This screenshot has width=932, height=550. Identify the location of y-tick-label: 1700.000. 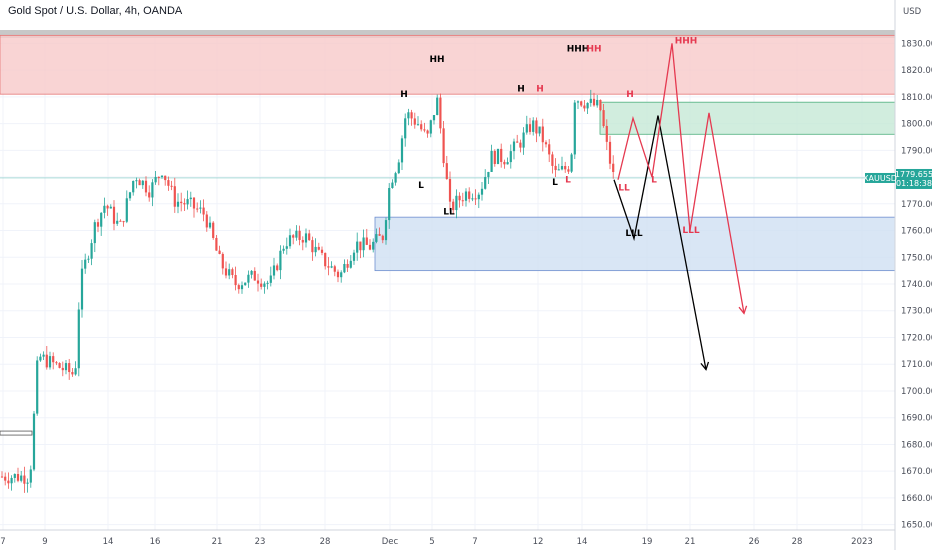
(916, 392).